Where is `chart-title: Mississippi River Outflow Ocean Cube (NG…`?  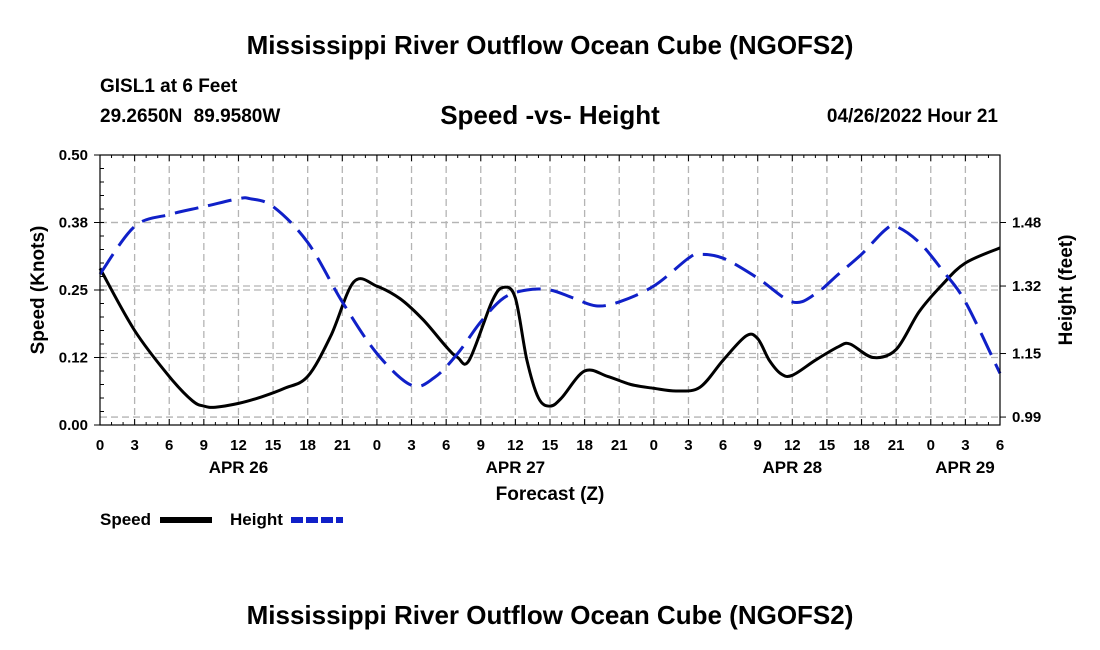 chart-title: Mississippi River Outflow Ocean Cube (NG… is located at coordinates (550, 45).